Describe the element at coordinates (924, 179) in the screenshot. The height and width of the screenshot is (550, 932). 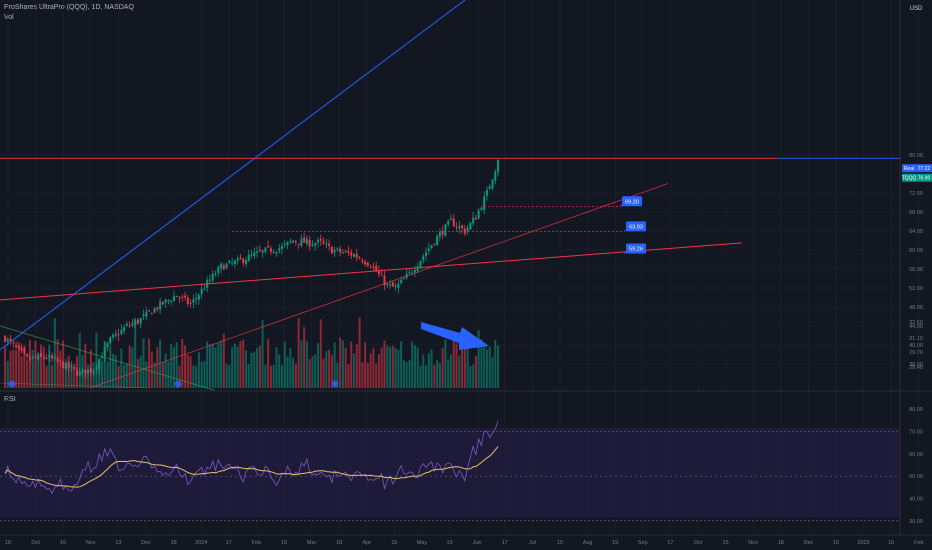
I see `price-tag-last-value: 76.90` at that location.